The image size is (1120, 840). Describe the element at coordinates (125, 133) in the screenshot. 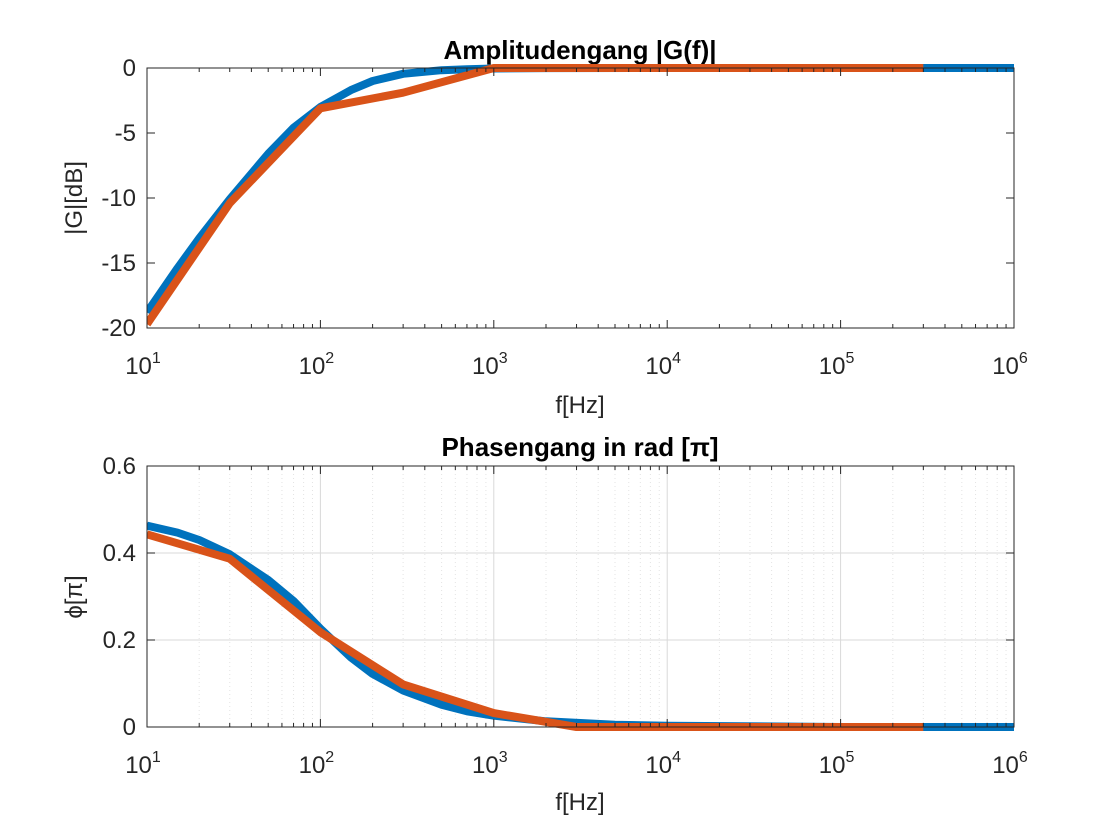

I see `magnitude-y-tick-label: -5` at that location.